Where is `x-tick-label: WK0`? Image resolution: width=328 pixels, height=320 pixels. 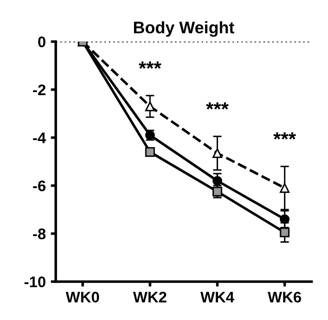
x-tick-label: WK0 is located at coordinates (83, 297).